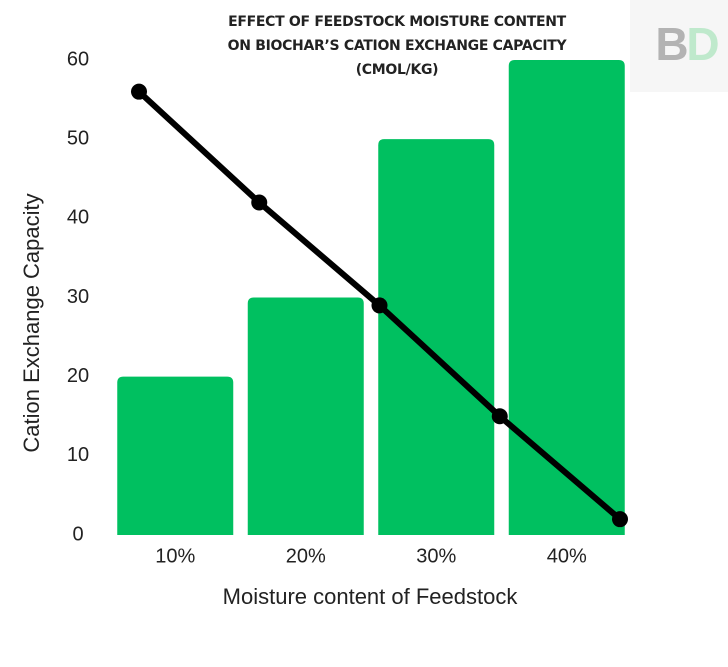 The height and width of the screenshot is (667, 728). I want to click on y-tick-label: 60, so click(78, 59).